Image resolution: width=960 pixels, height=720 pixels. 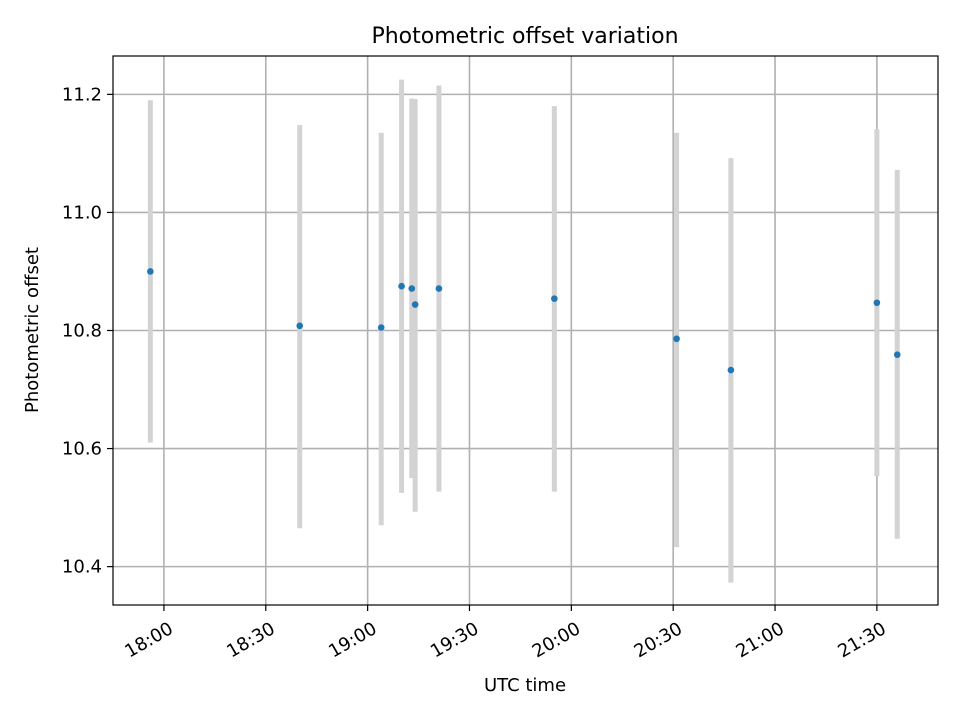 I want to click on x-tick-label: 20:30, so click(x=658, y=640).